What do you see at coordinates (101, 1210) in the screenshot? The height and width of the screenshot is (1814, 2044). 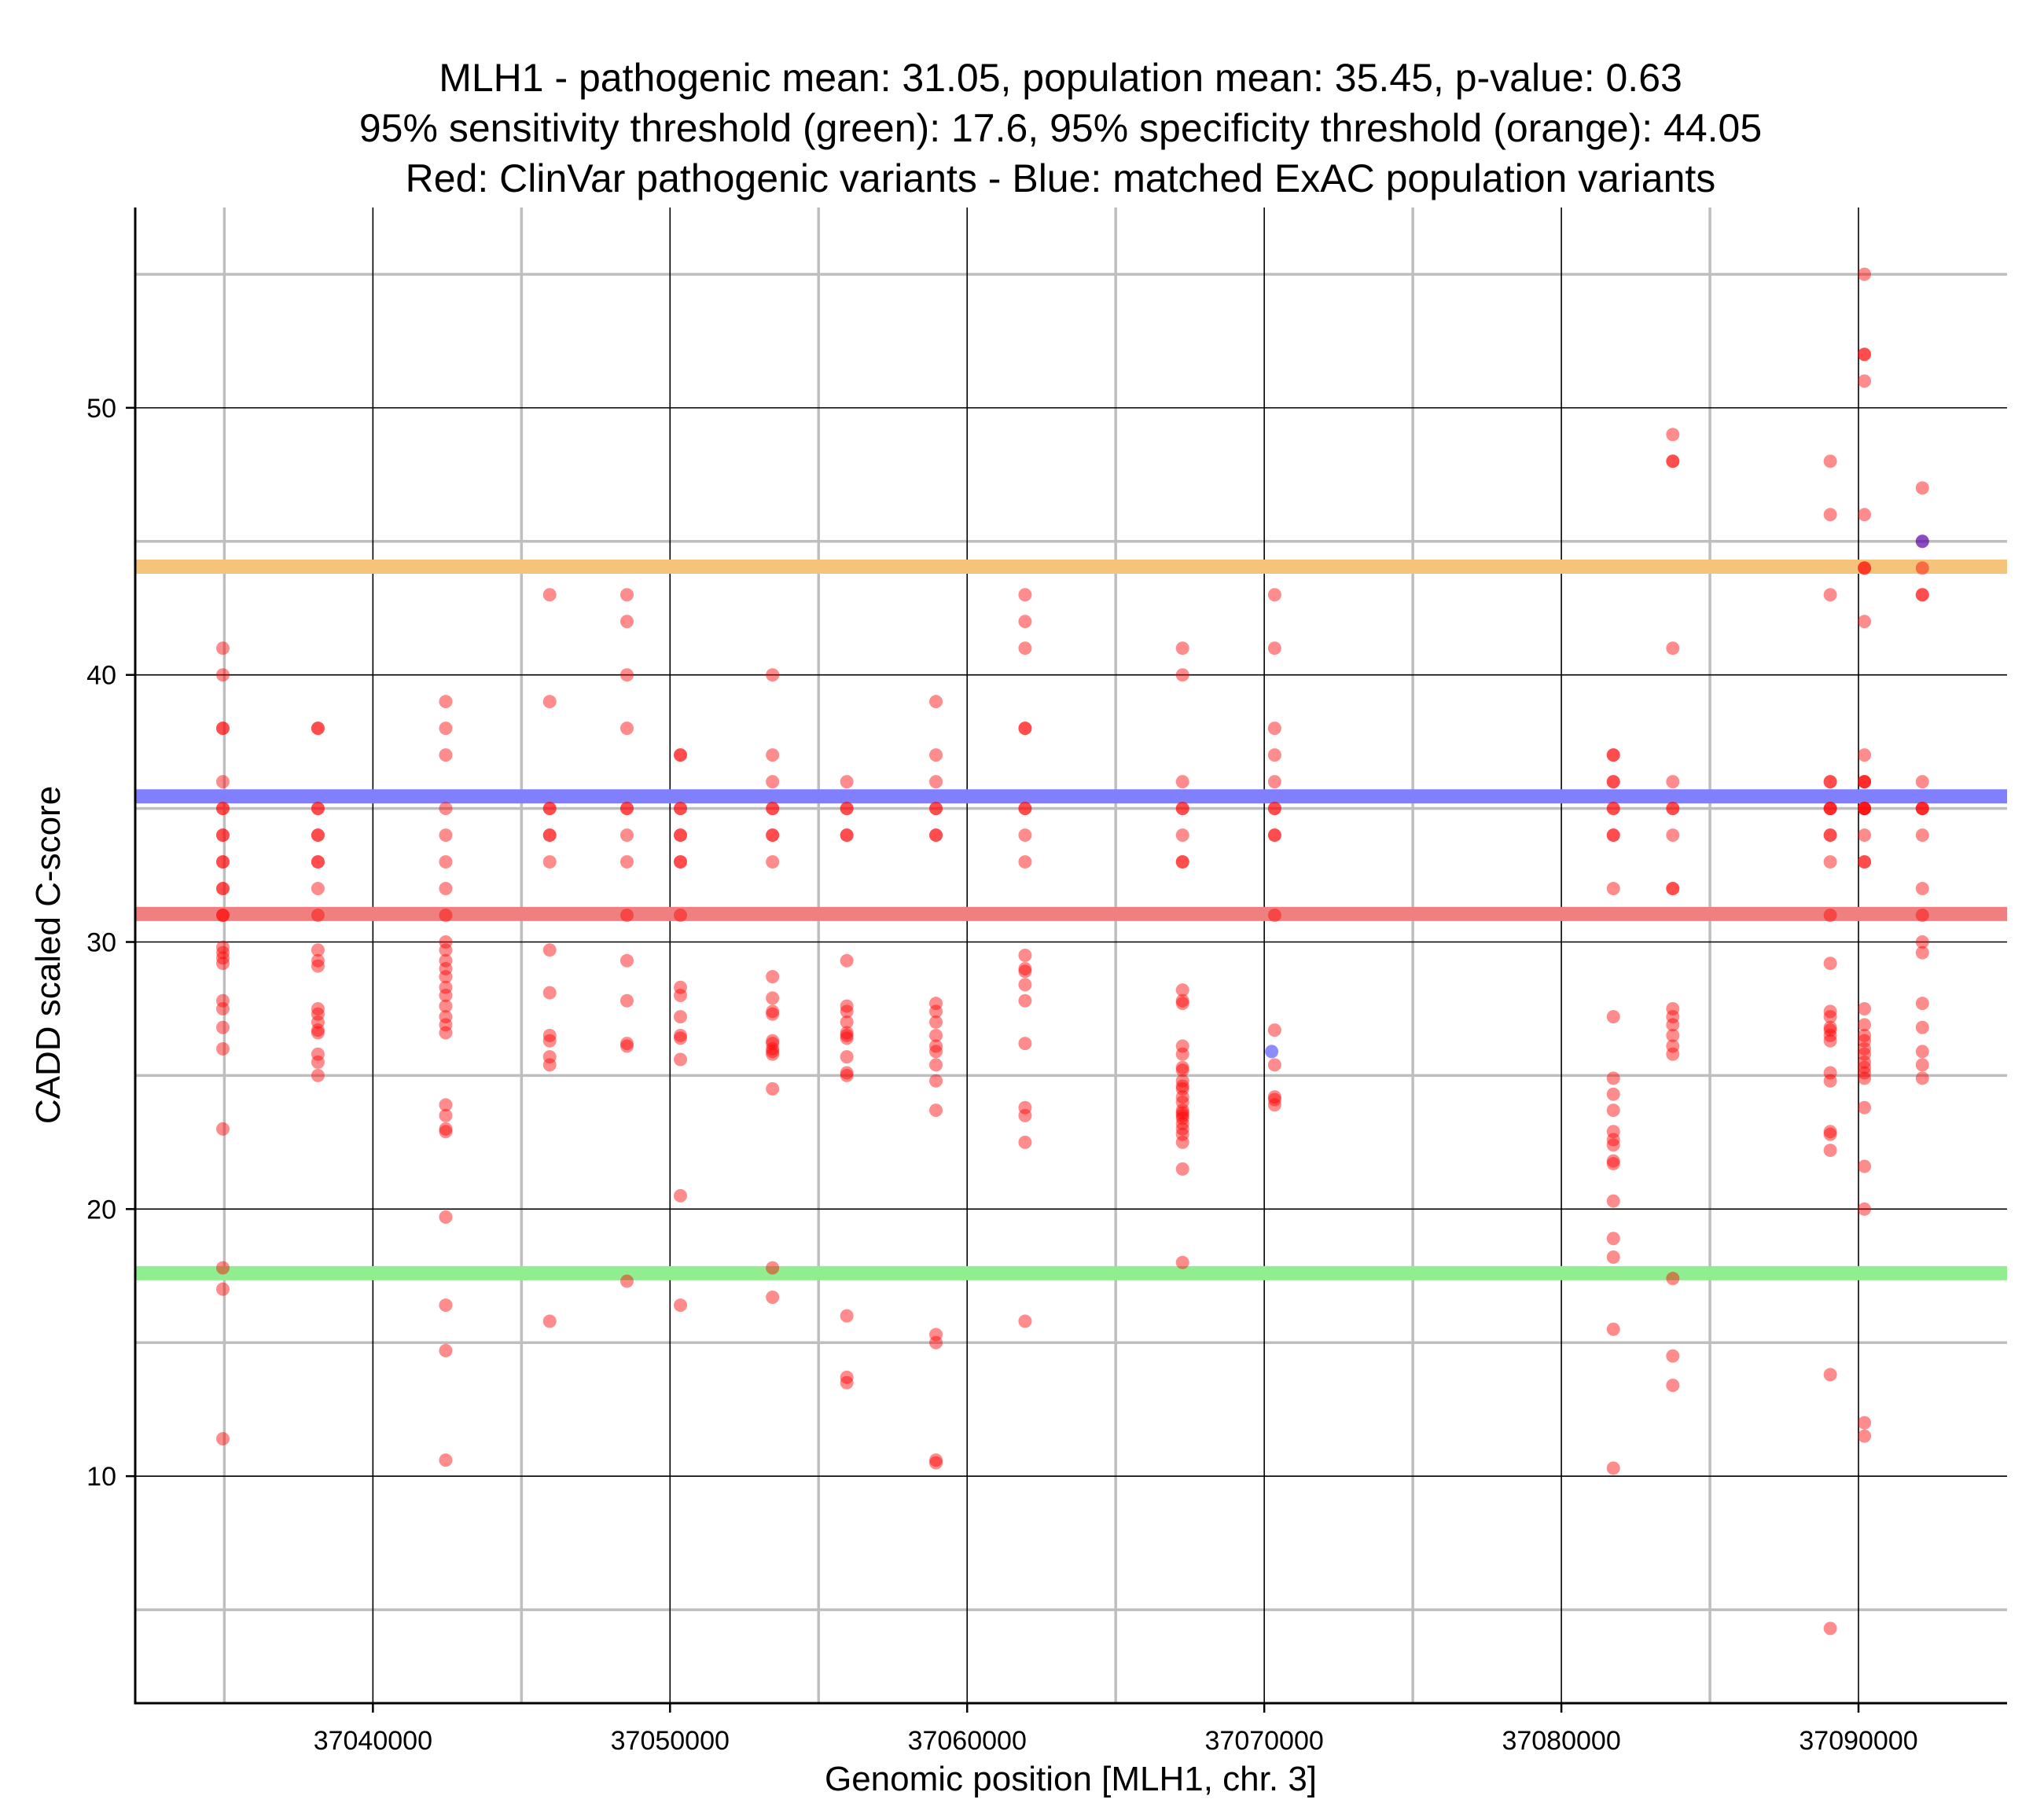 I see `y-tick-label: 20` at bounding box center [101, 1210].